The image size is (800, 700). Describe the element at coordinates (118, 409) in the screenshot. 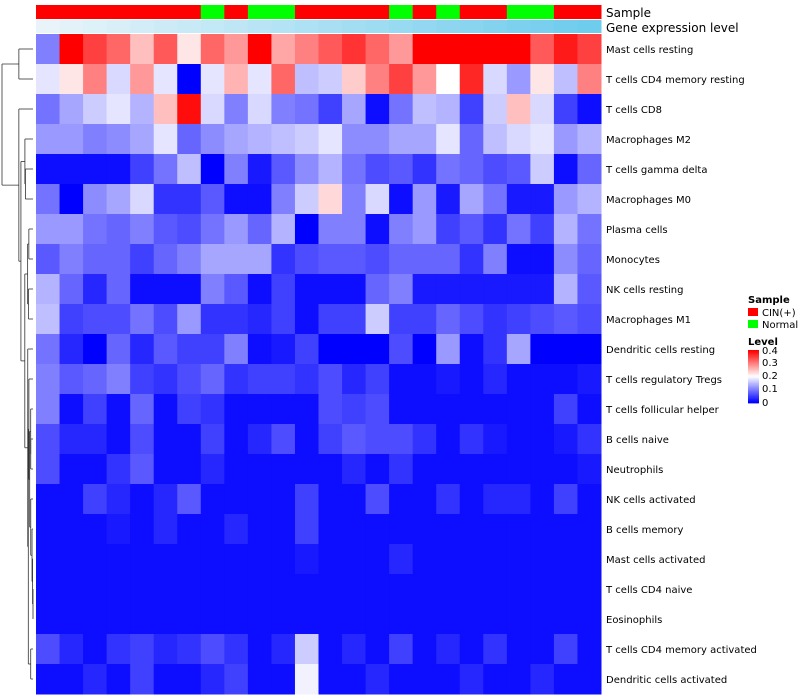

I see `cell-r12-c3` at that location.